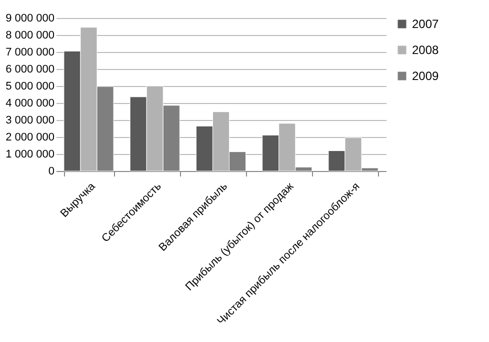 This screenshot has width=489, height=342. Describe the element at coordinates (30, 18) in the screenshot. I see `y-tick-label: 9 000 000` at that location.